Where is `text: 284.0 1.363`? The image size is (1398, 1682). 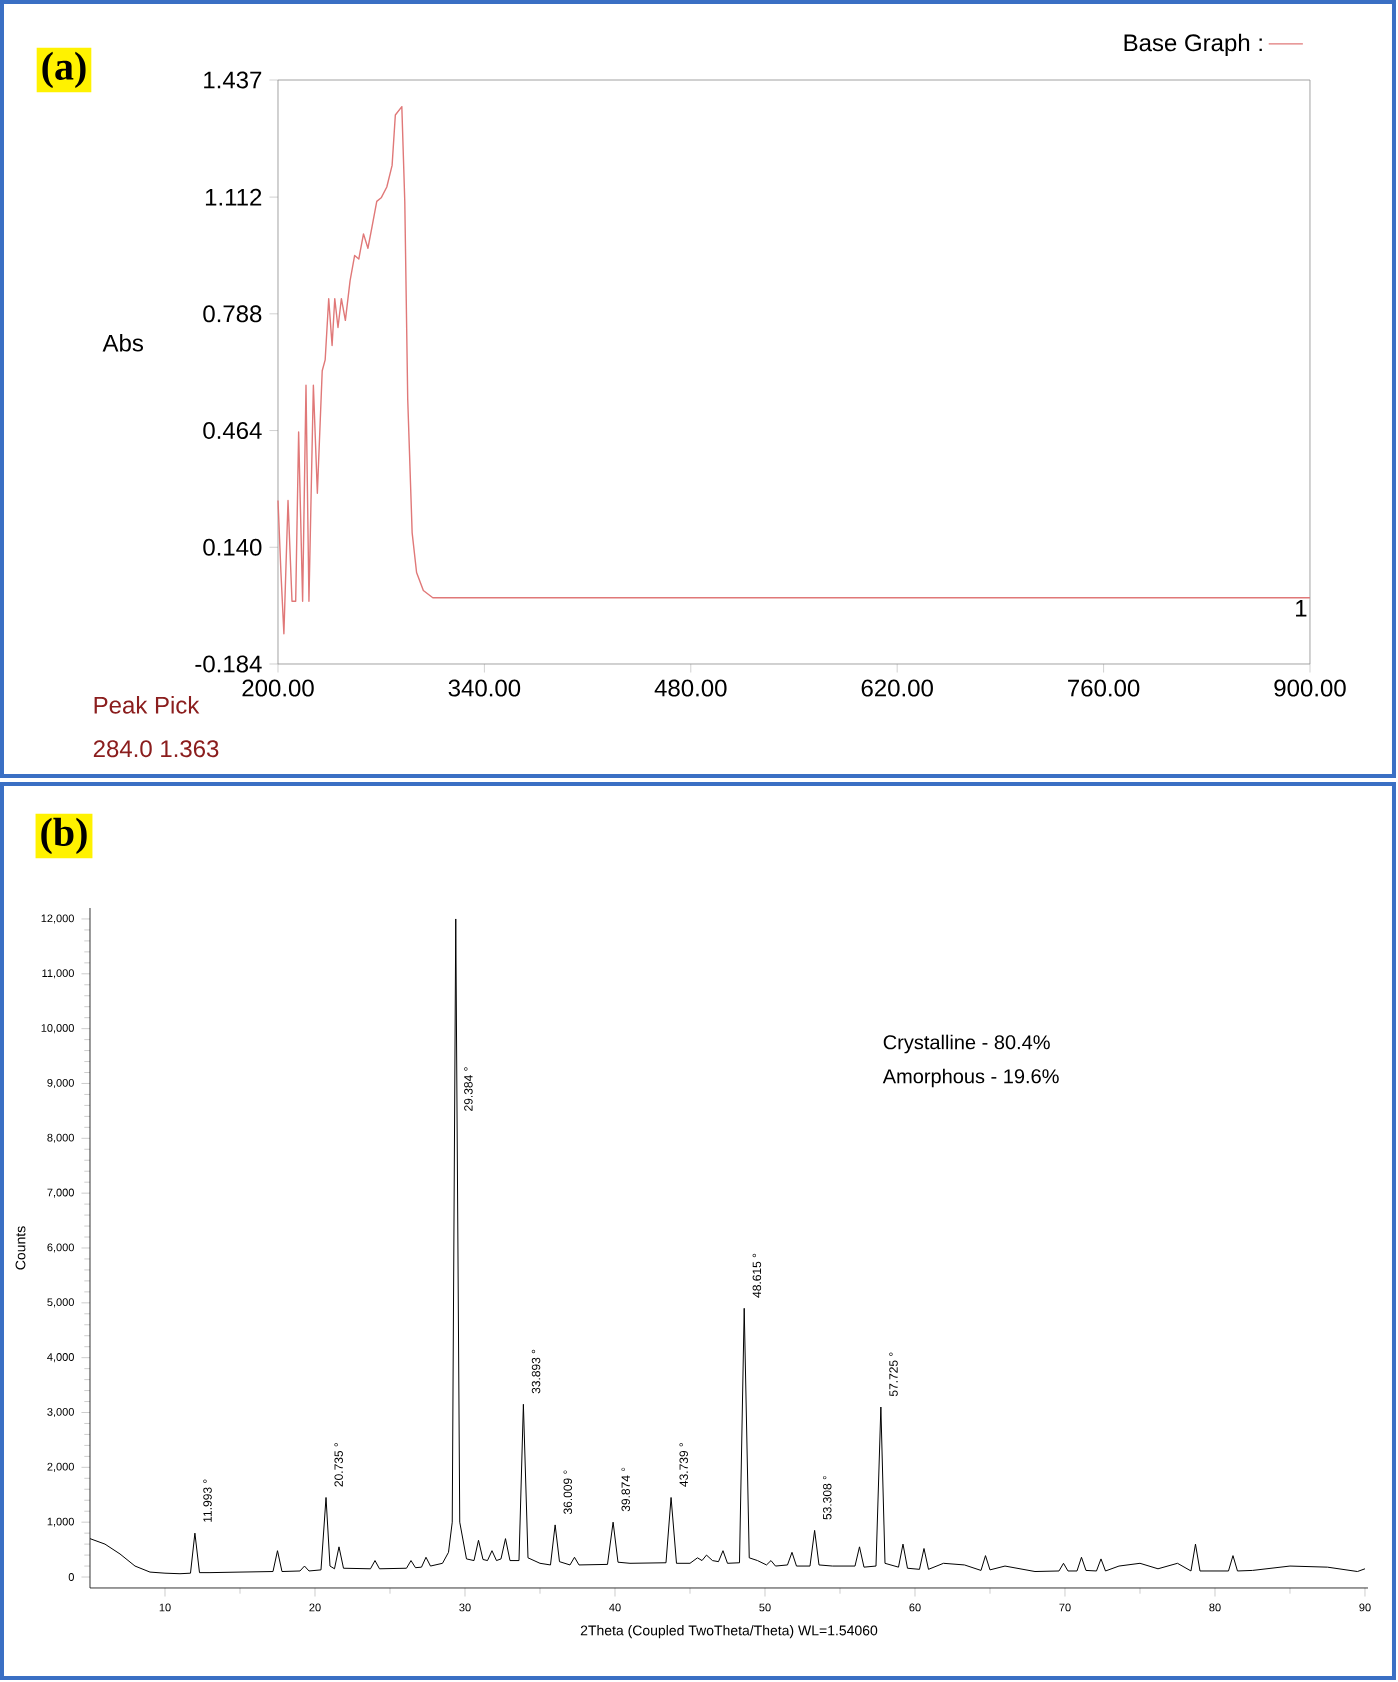 text: 284.0 1.363 is located at coordinates (156, 749).